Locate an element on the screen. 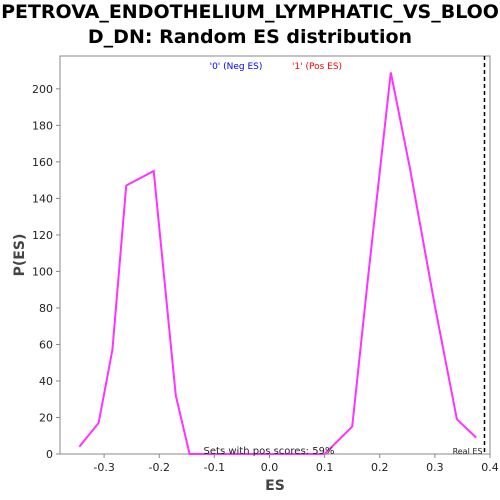  y-tick-label: 100 is located at coordinates (42, 271).